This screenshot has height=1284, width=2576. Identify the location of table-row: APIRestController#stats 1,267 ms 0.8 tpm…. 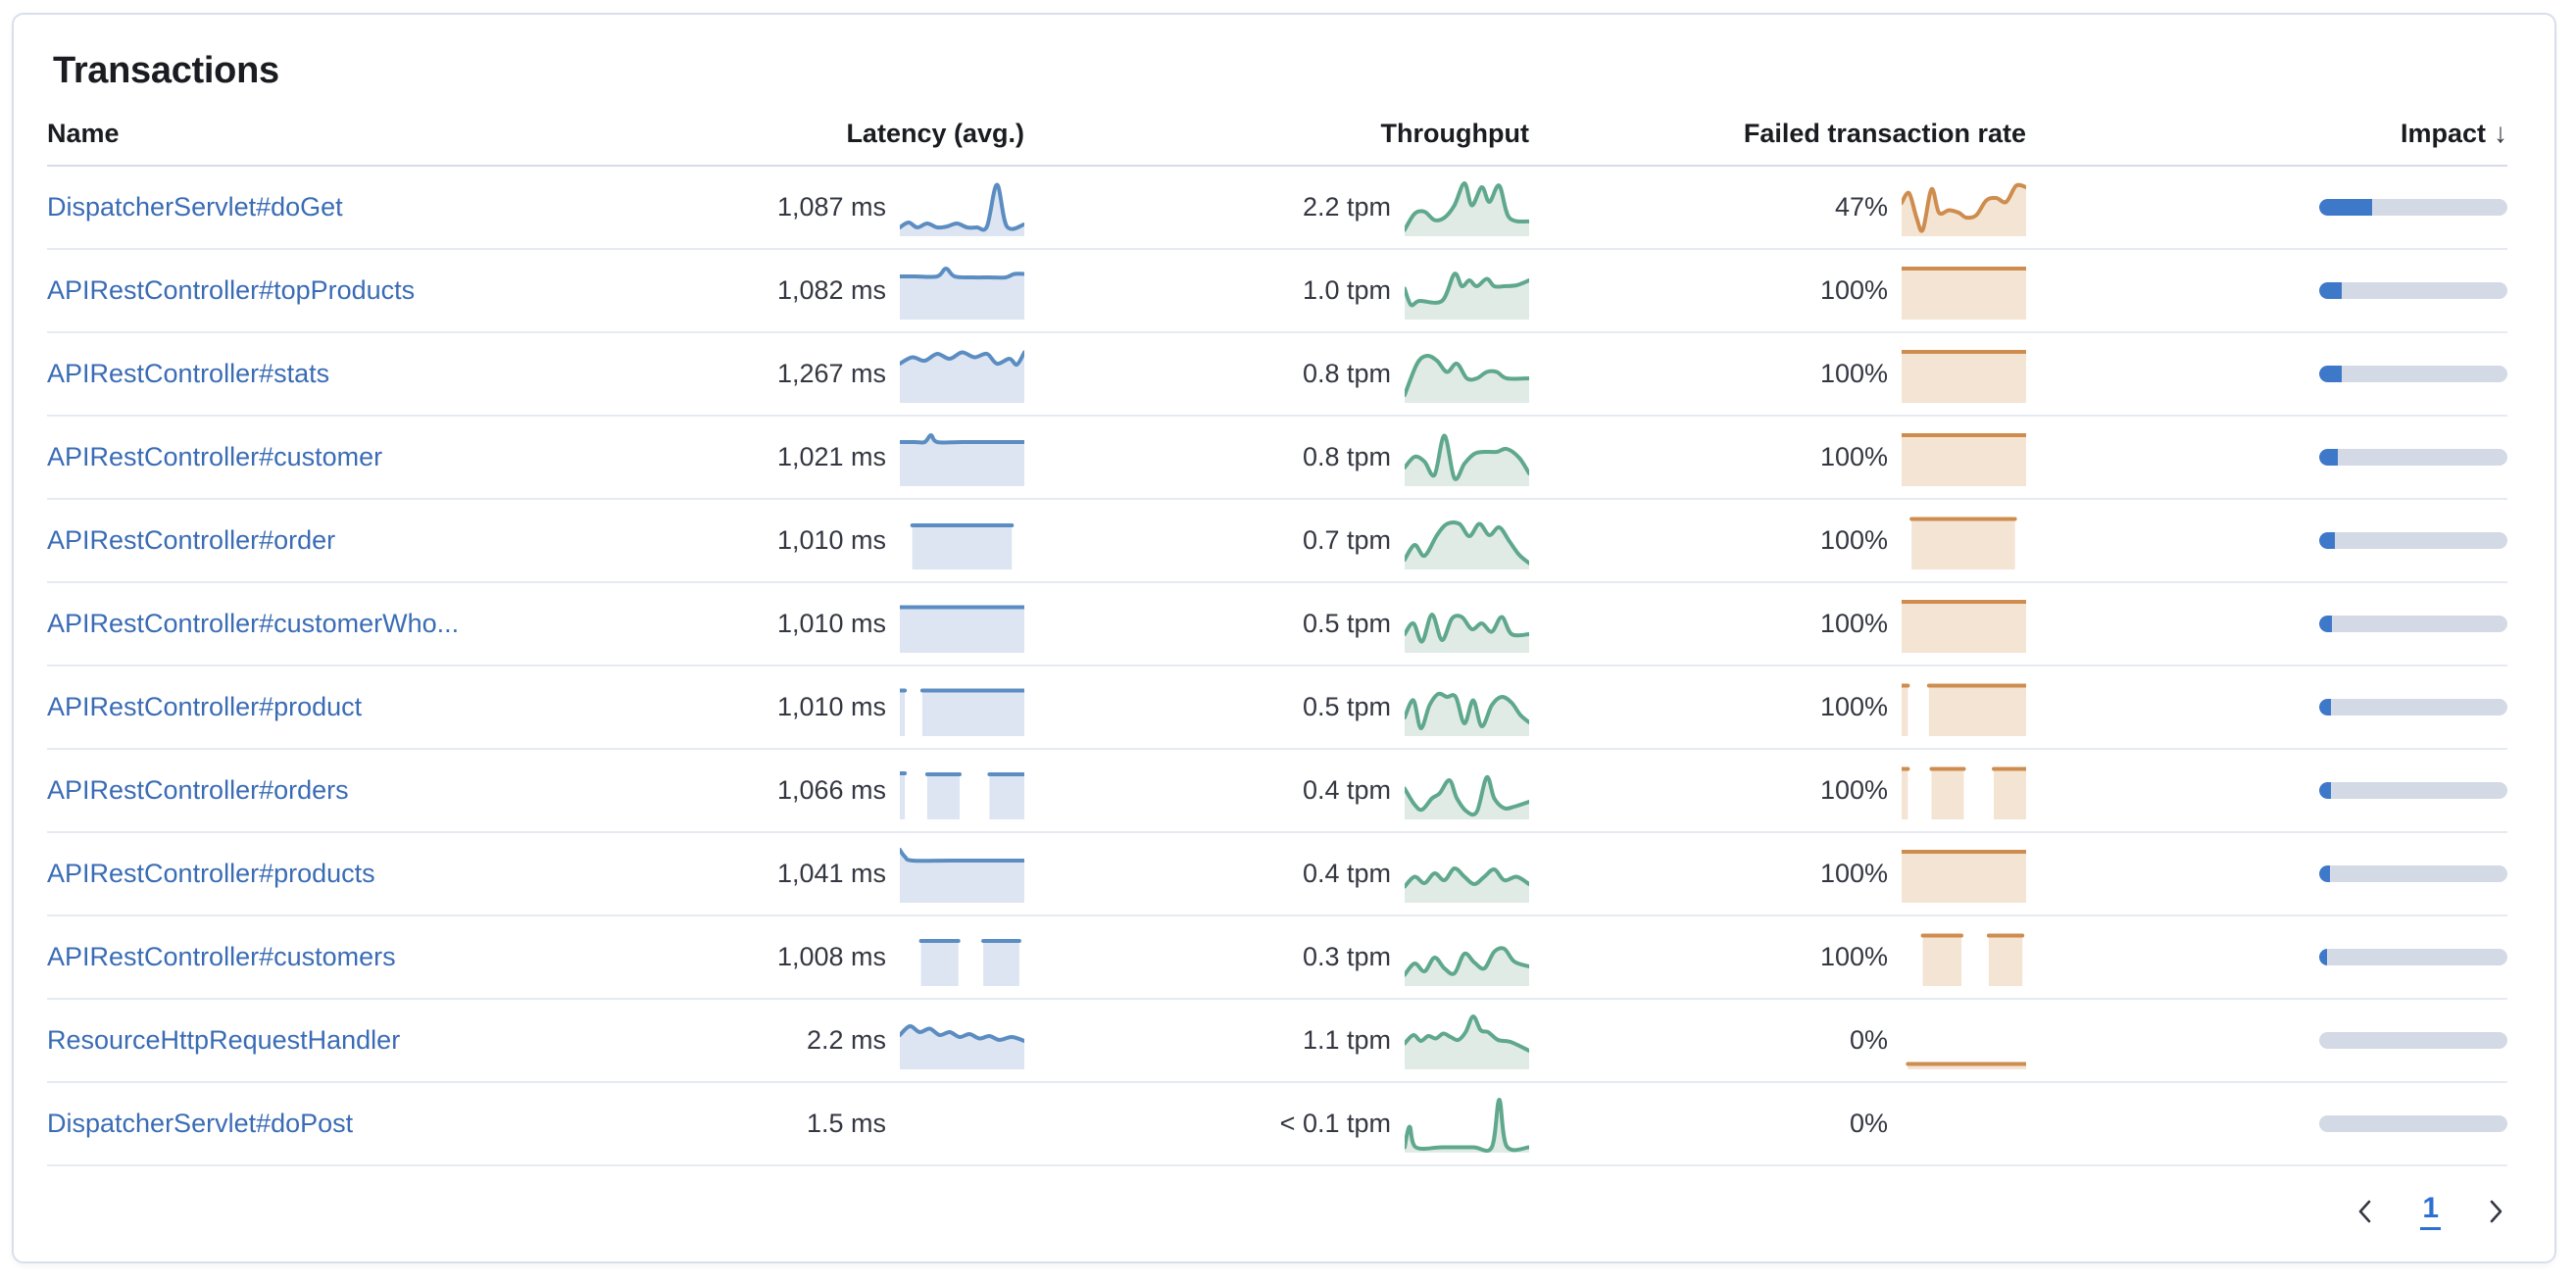
(1277, 375).